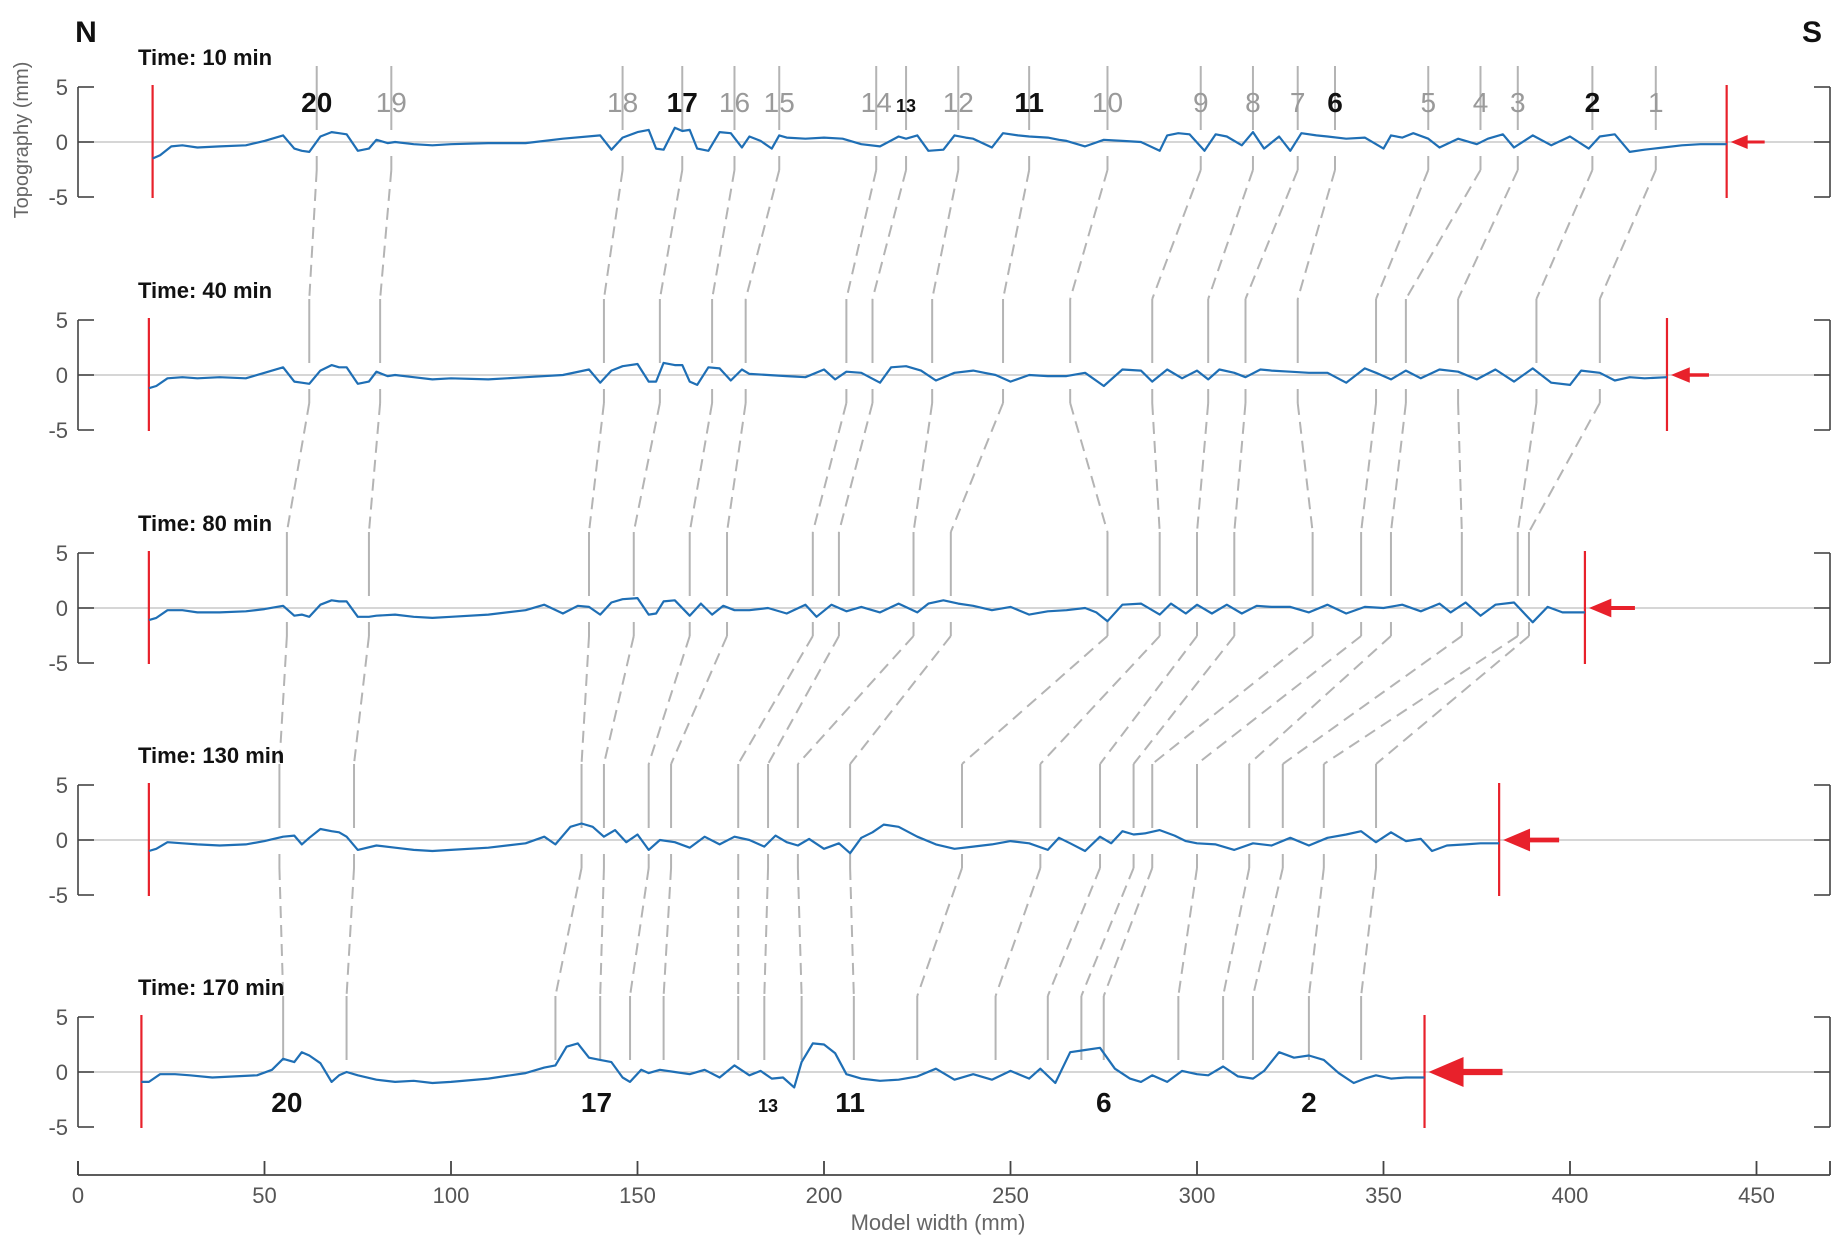  What do you see at coordinates (648, 563) in the screenshot?
I see `thrust-17-trace: 17` at bounding box center [648, 563].